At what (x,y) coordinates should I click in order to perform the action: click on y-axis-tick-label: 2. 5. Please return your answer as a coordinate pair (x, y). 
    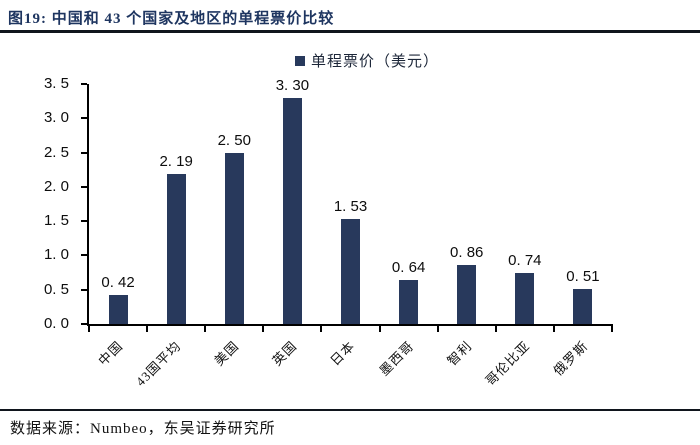
    Looking at the image, I should click on (56, 152).